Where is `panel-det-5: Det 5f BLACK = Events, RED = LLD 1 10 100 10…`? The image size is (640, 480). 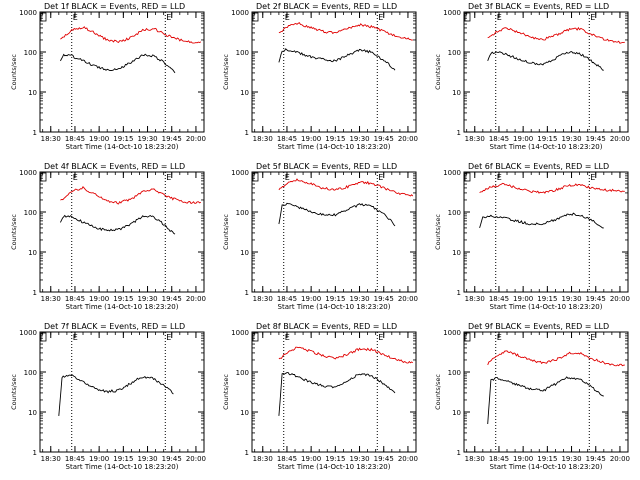
panel-det-5: Det 5f BLACK = Events, RED = LLD 1 10 100 10… is located at coordinates (320, 236).